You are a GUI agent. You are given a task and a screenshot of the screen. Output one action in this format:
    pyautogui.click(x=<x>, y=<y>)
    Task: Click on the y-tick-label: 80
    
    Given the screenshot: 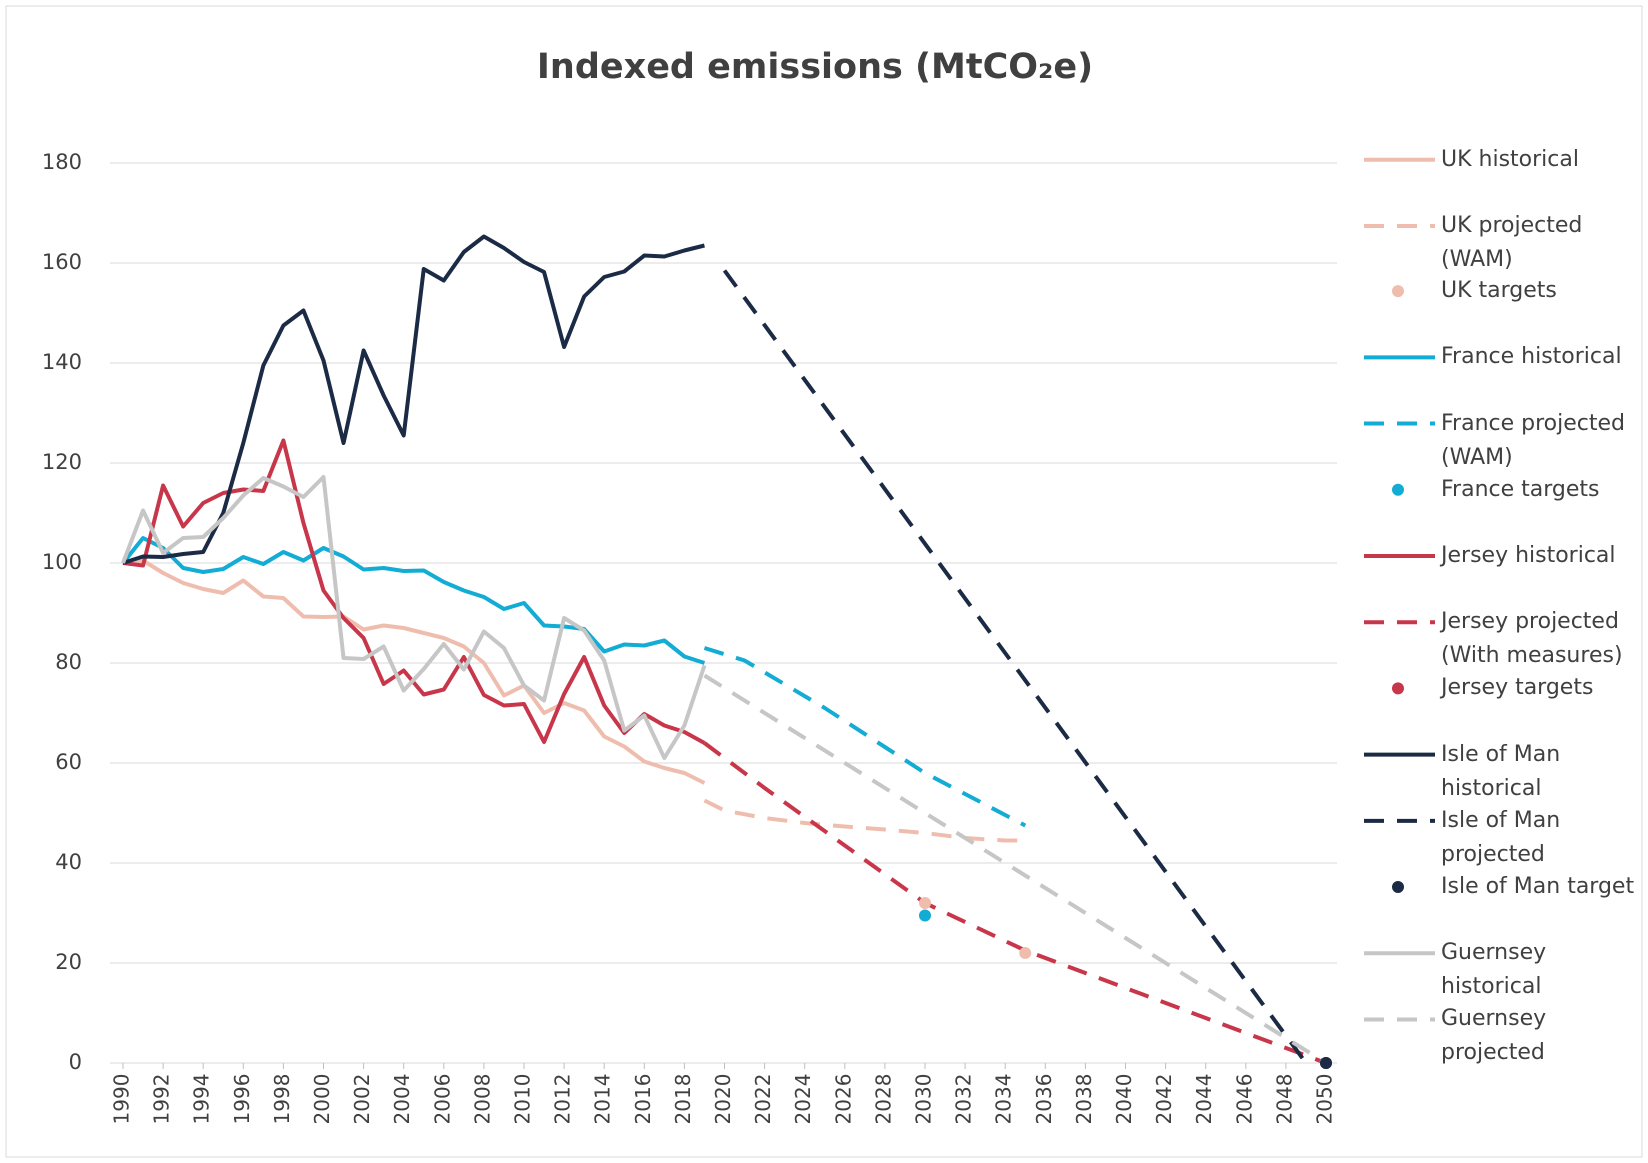 What is the action you would take?
    pyautogui.click(x=68, y=662)
    